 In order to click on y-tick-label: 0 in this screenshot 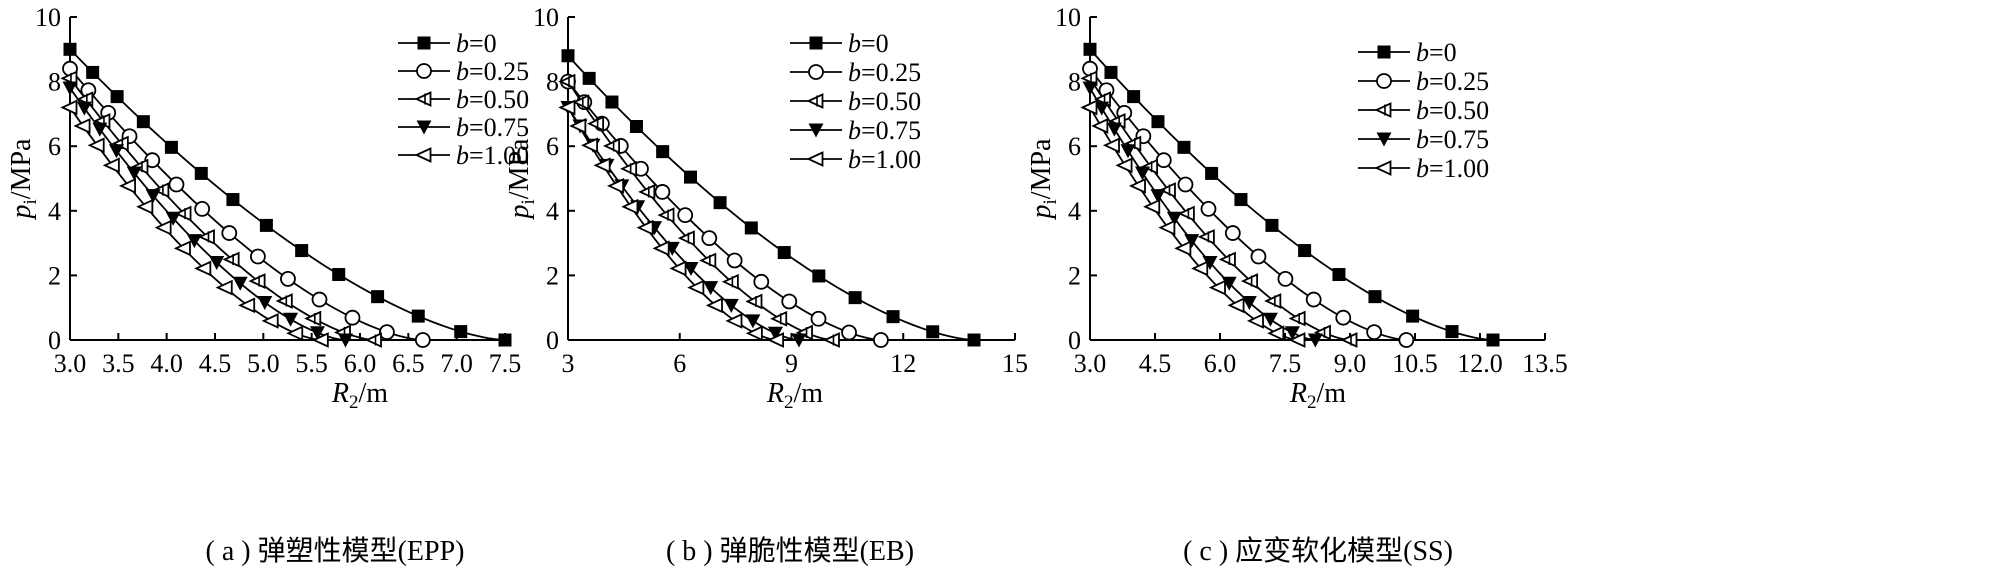, I will do `click(1074, 340)`.